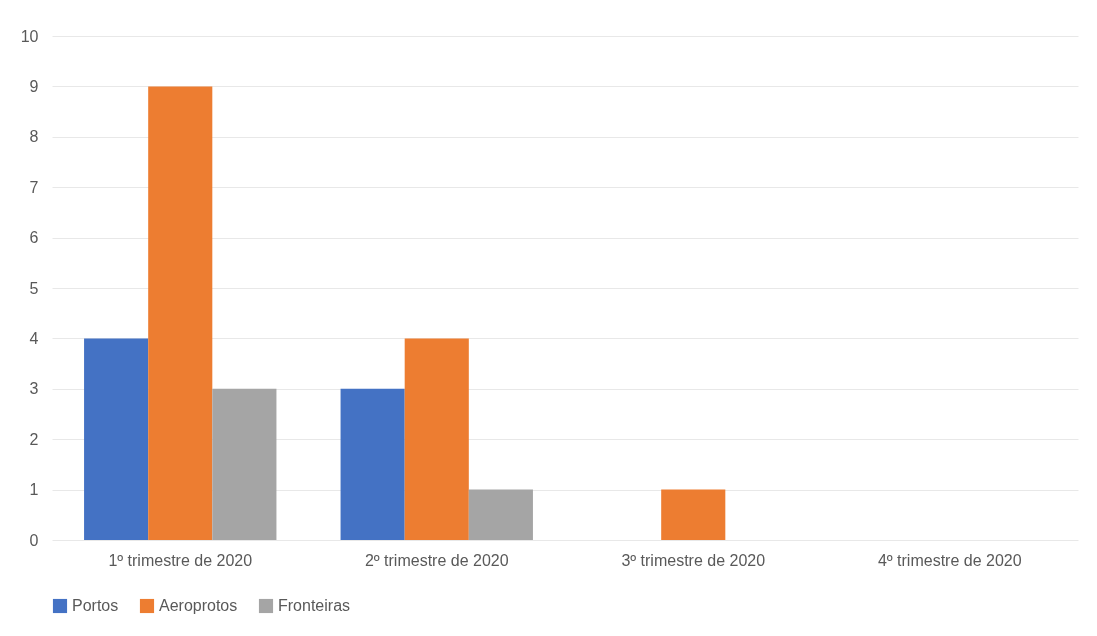  Describe the element at coordinates (95, 605) in the screenshot. I see `legend-label: Portos` at that location.